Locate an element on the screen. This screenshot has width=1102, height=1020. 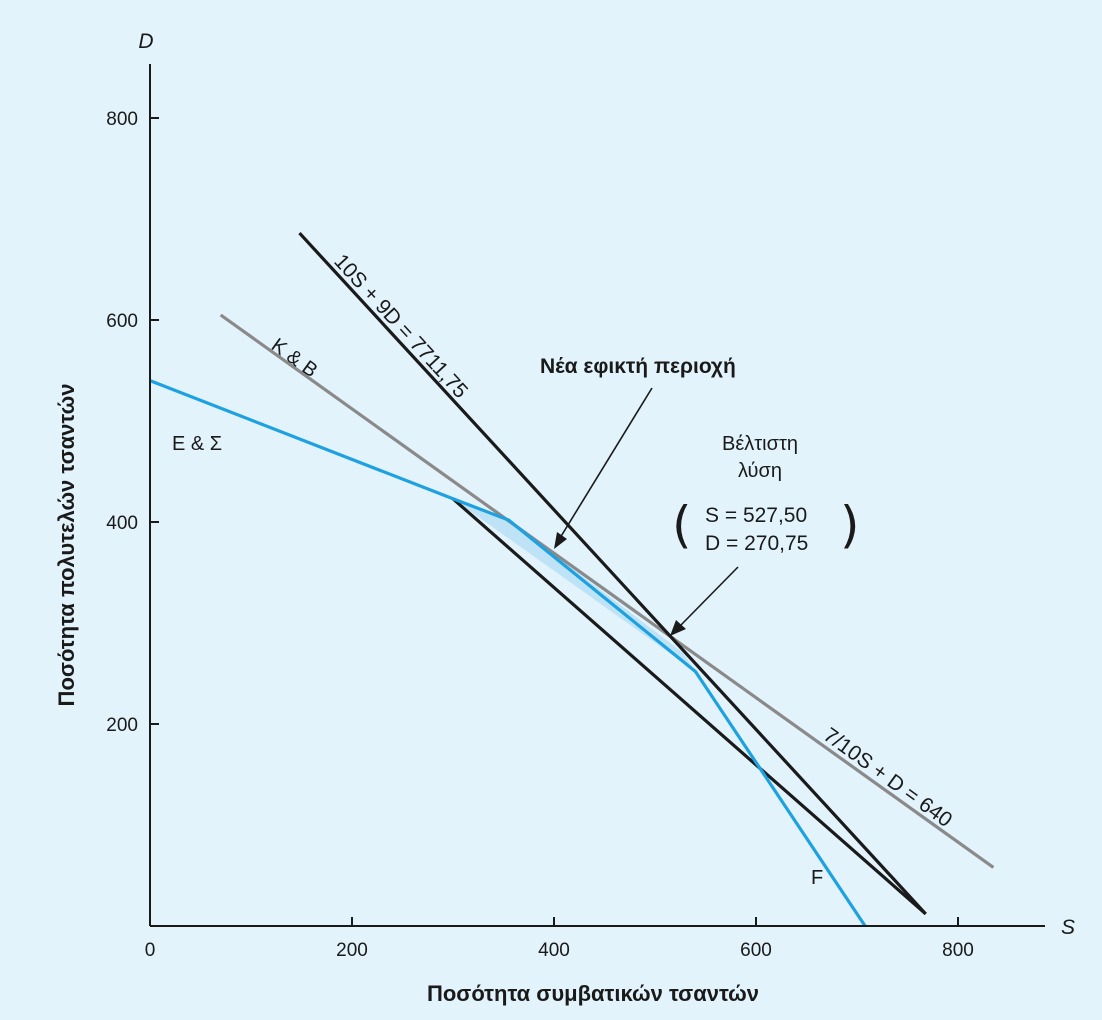
label-optimal-1: Βέλτιστη is located at coordinates (760, 444).